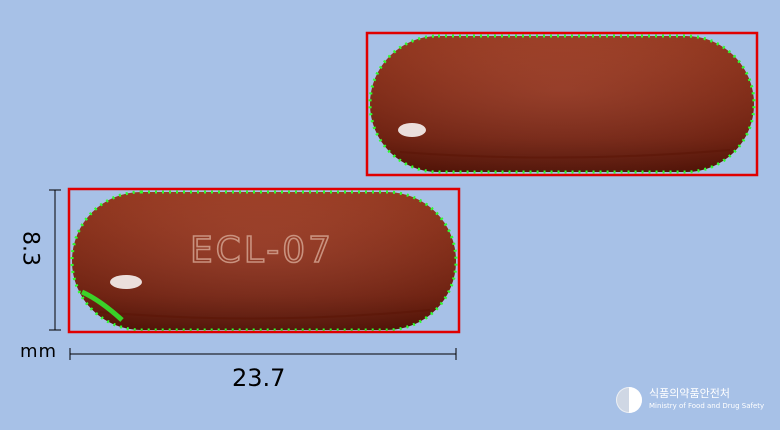  Describe the element at coordinates (707, 406) in the screenshot. I see `logo-english-text: Ministry of Food and Drug Safety` at that location.